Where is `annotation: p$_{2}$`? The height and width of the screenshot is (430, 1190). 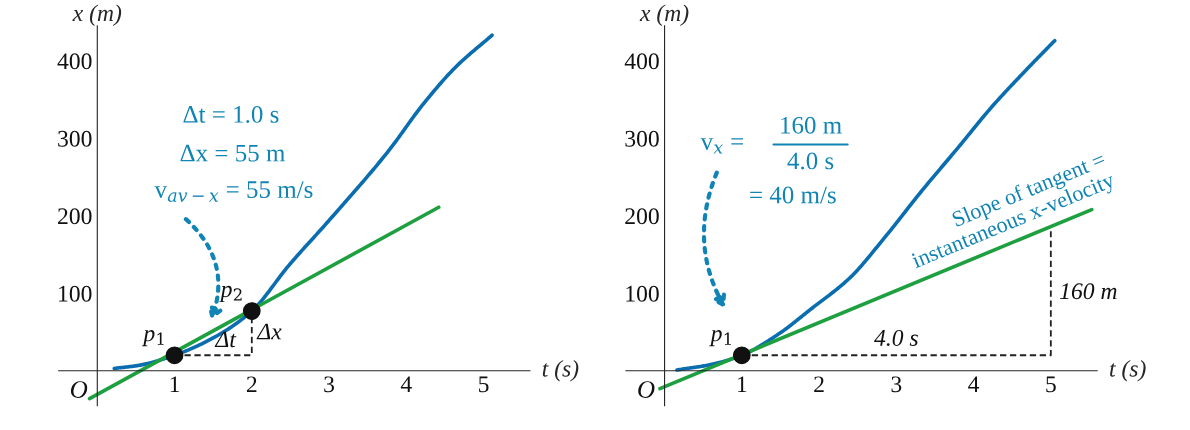 annotation: p$_{2}$ is located at coordinates (230, 293).